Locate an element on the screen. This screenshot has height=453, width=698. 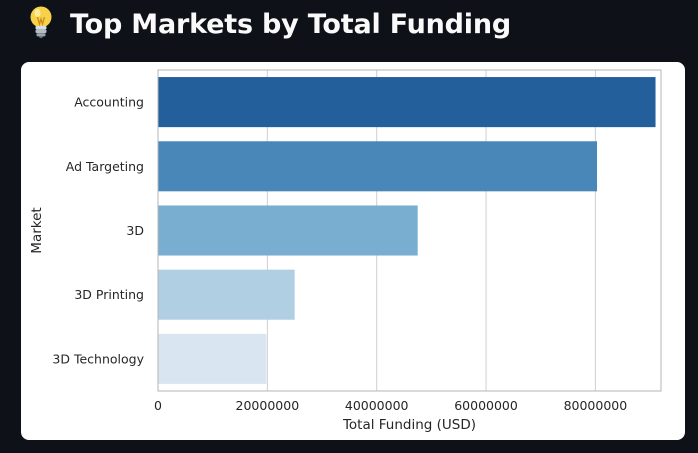
x-tick-label: 80000000 is located at coordinates (596, 405).